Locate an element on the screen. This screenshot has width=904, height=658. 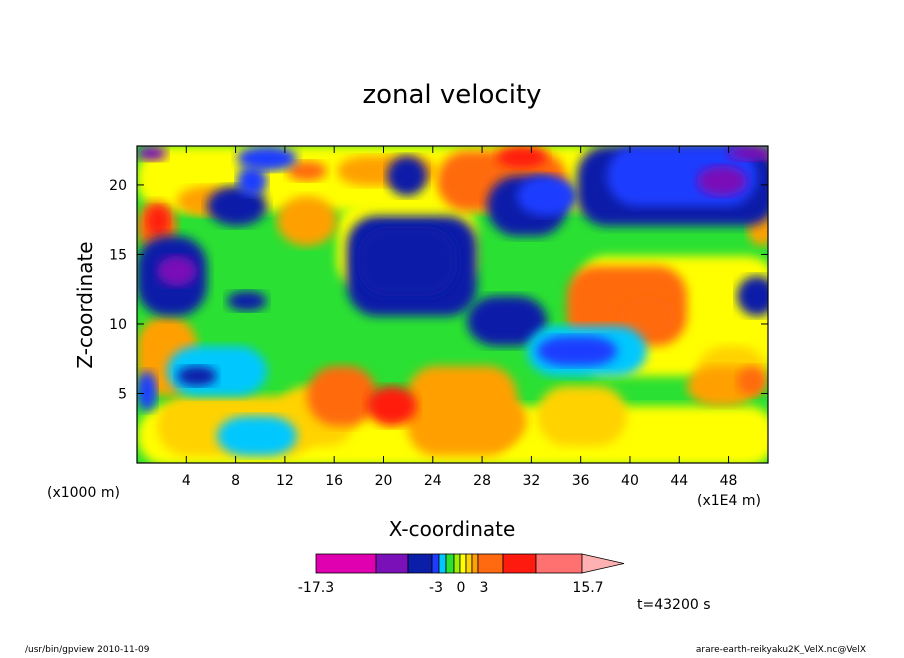
x-tick-label: 36 is located at coordinates (581, 481).